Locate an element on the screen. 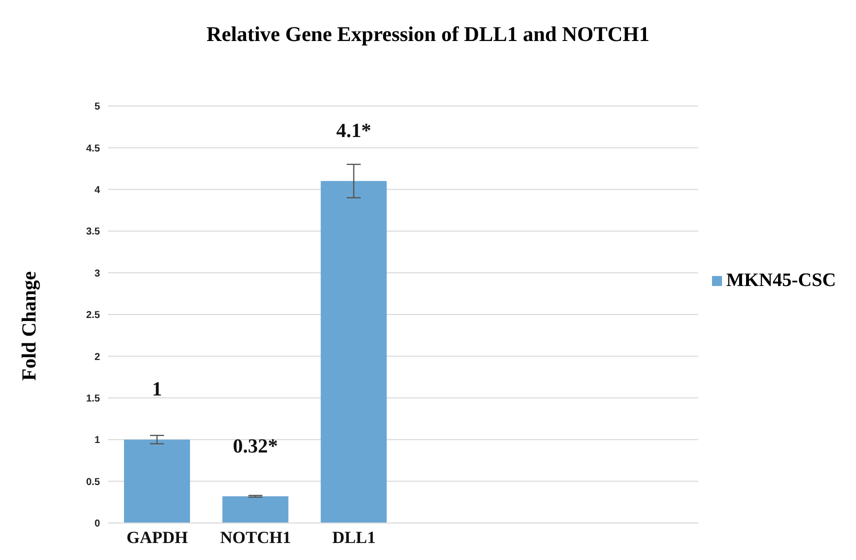 Image resolution: width=856 pixels, height=560 pixels. y-tick-label: 5 is located at coordinates (97, 107).